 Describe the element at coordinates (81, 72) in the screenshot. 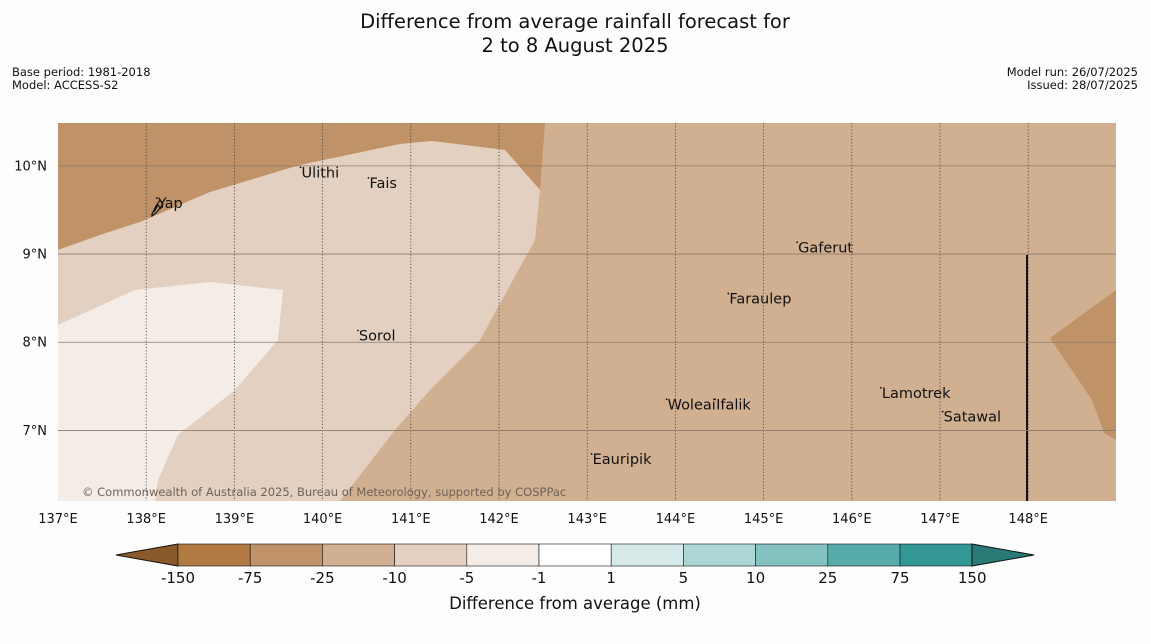

I see `base-period-text: Base period: 1981-2018` at that location.